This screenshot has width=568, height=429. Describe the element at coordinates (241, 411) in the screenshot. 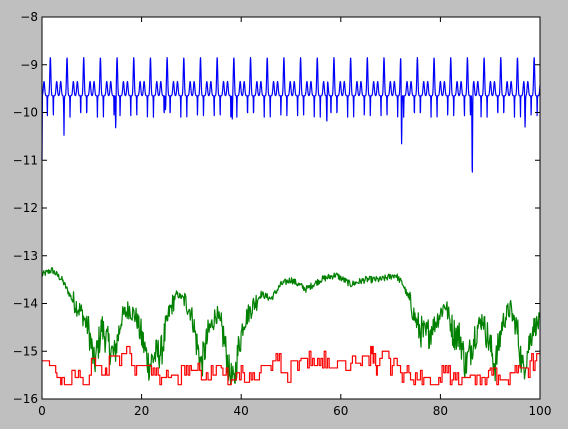

I see `x-tick-label: 40` at that location.